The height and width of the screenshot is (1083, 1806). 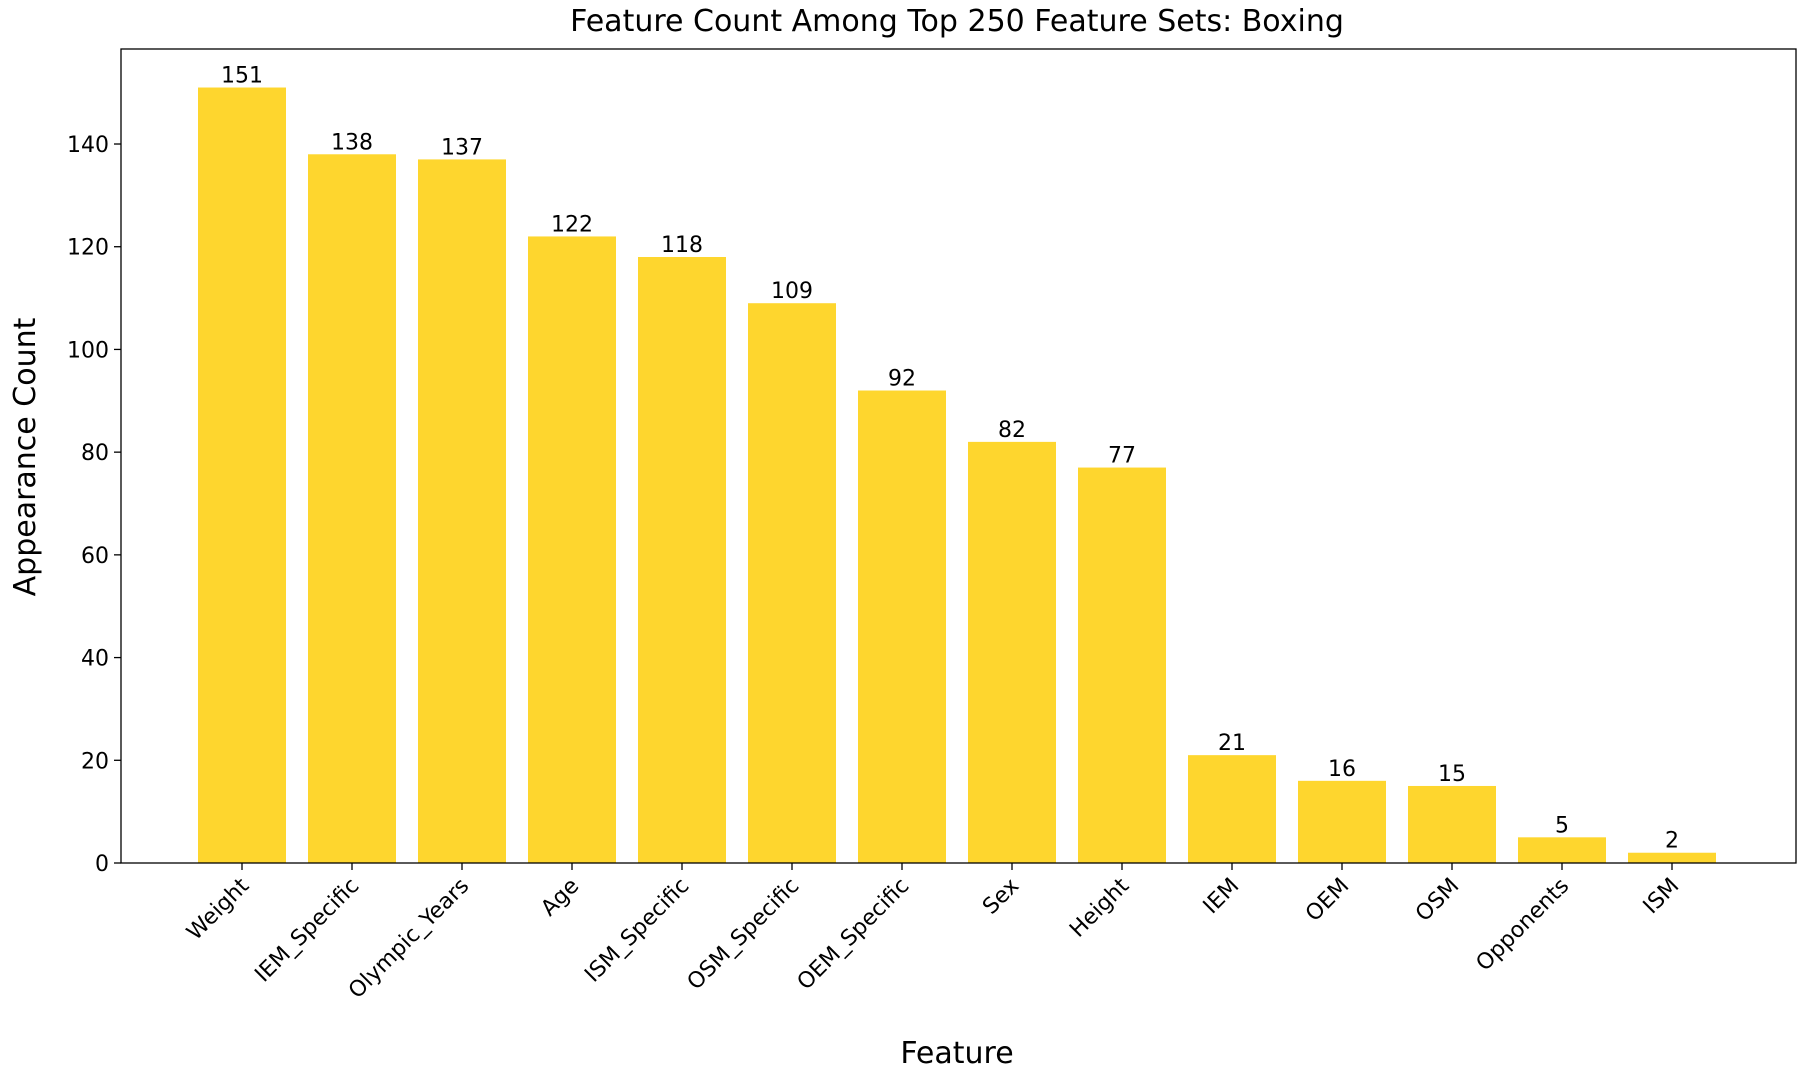 I want to click on x-tick-label: Weight, so click(x=218, y=909).